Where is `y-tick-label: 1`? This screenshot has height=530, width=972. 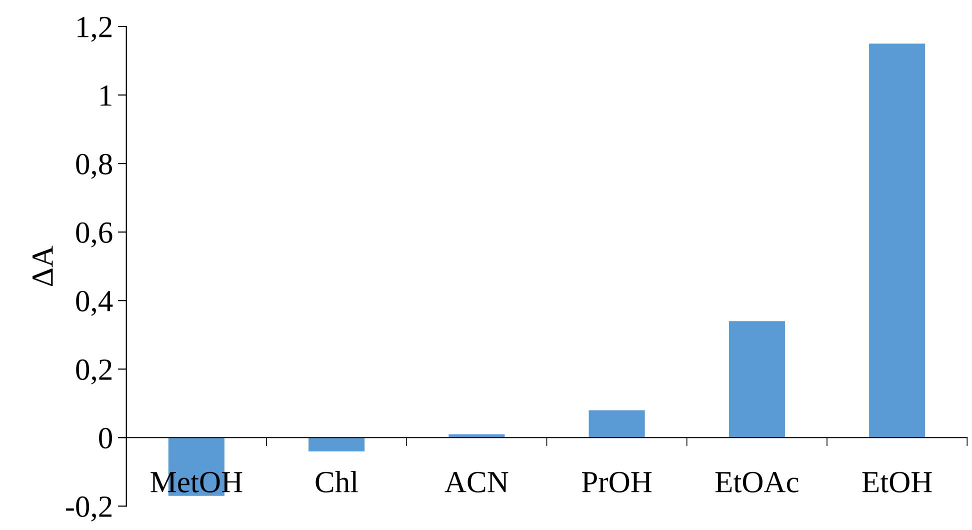 y-tick-label: 1 is located at coordinates (106, 95).